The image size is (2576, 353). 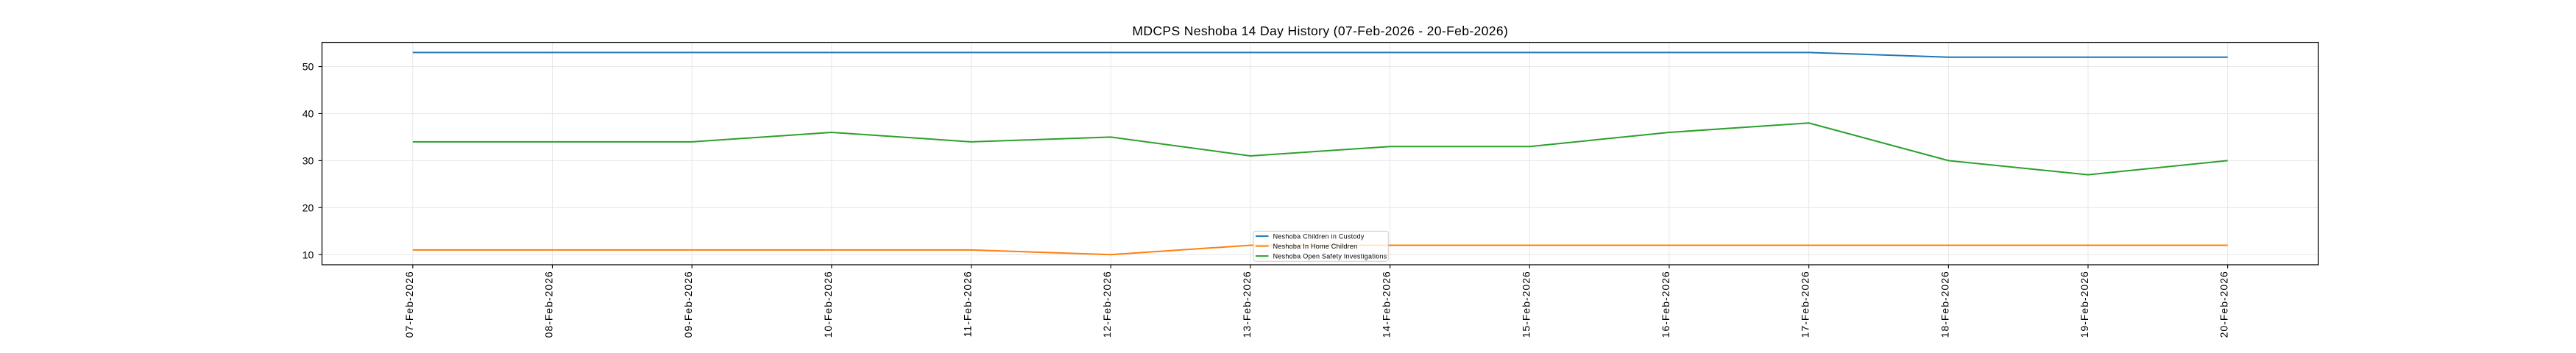 What do you see at coordinates (1107, 304) in the screenshot?
I see `svg-text: 12-Feb-2026` at bounding box center [1107, 304].